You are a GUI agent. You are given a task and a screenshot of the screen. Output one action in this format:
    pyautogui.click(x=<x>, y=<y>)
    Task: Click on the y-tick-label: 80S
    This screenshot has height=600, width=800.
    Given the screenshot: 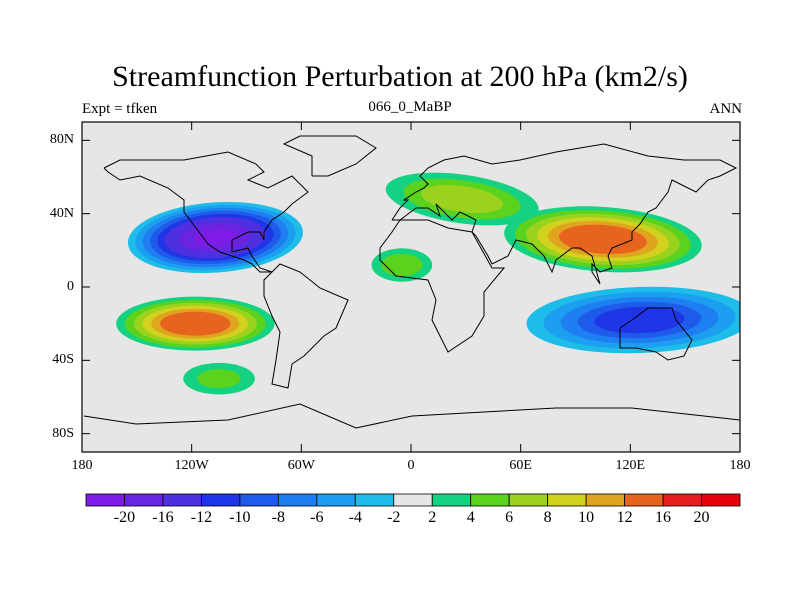 What is the action you would take?
    pyautogui.click(x=63, y=433)
    